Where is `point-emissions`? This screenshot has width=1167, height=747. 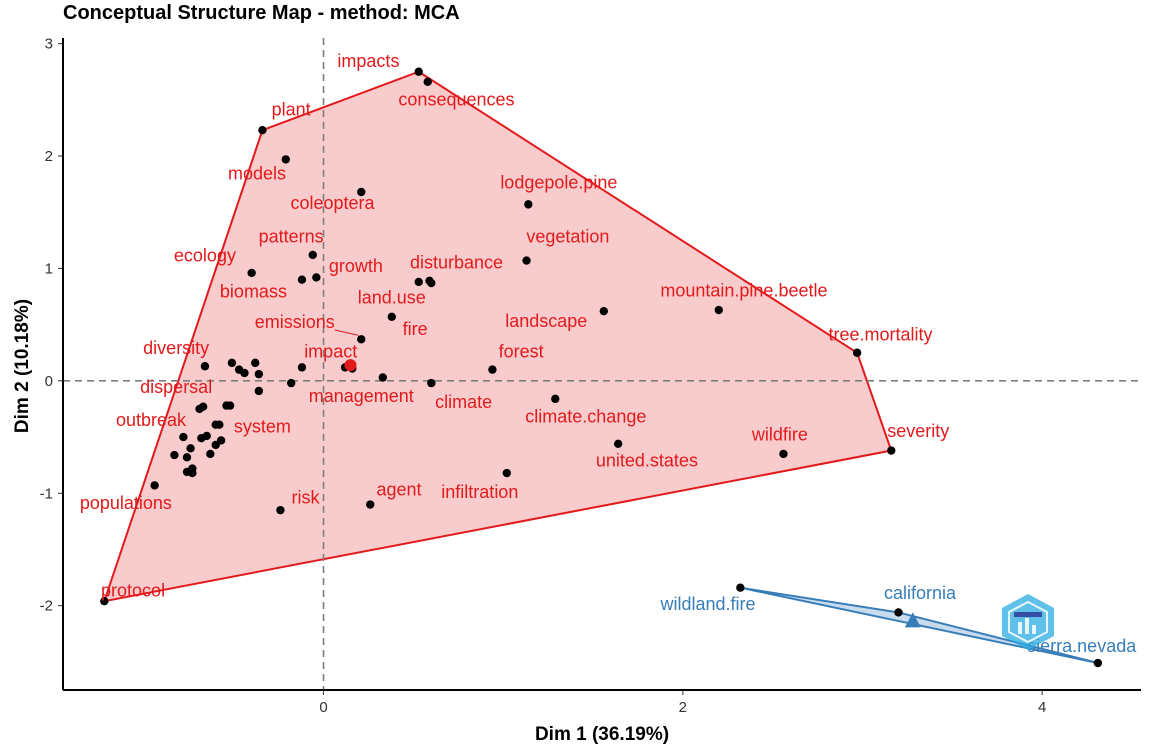
point-emissions is located at coordinates (361, 339).